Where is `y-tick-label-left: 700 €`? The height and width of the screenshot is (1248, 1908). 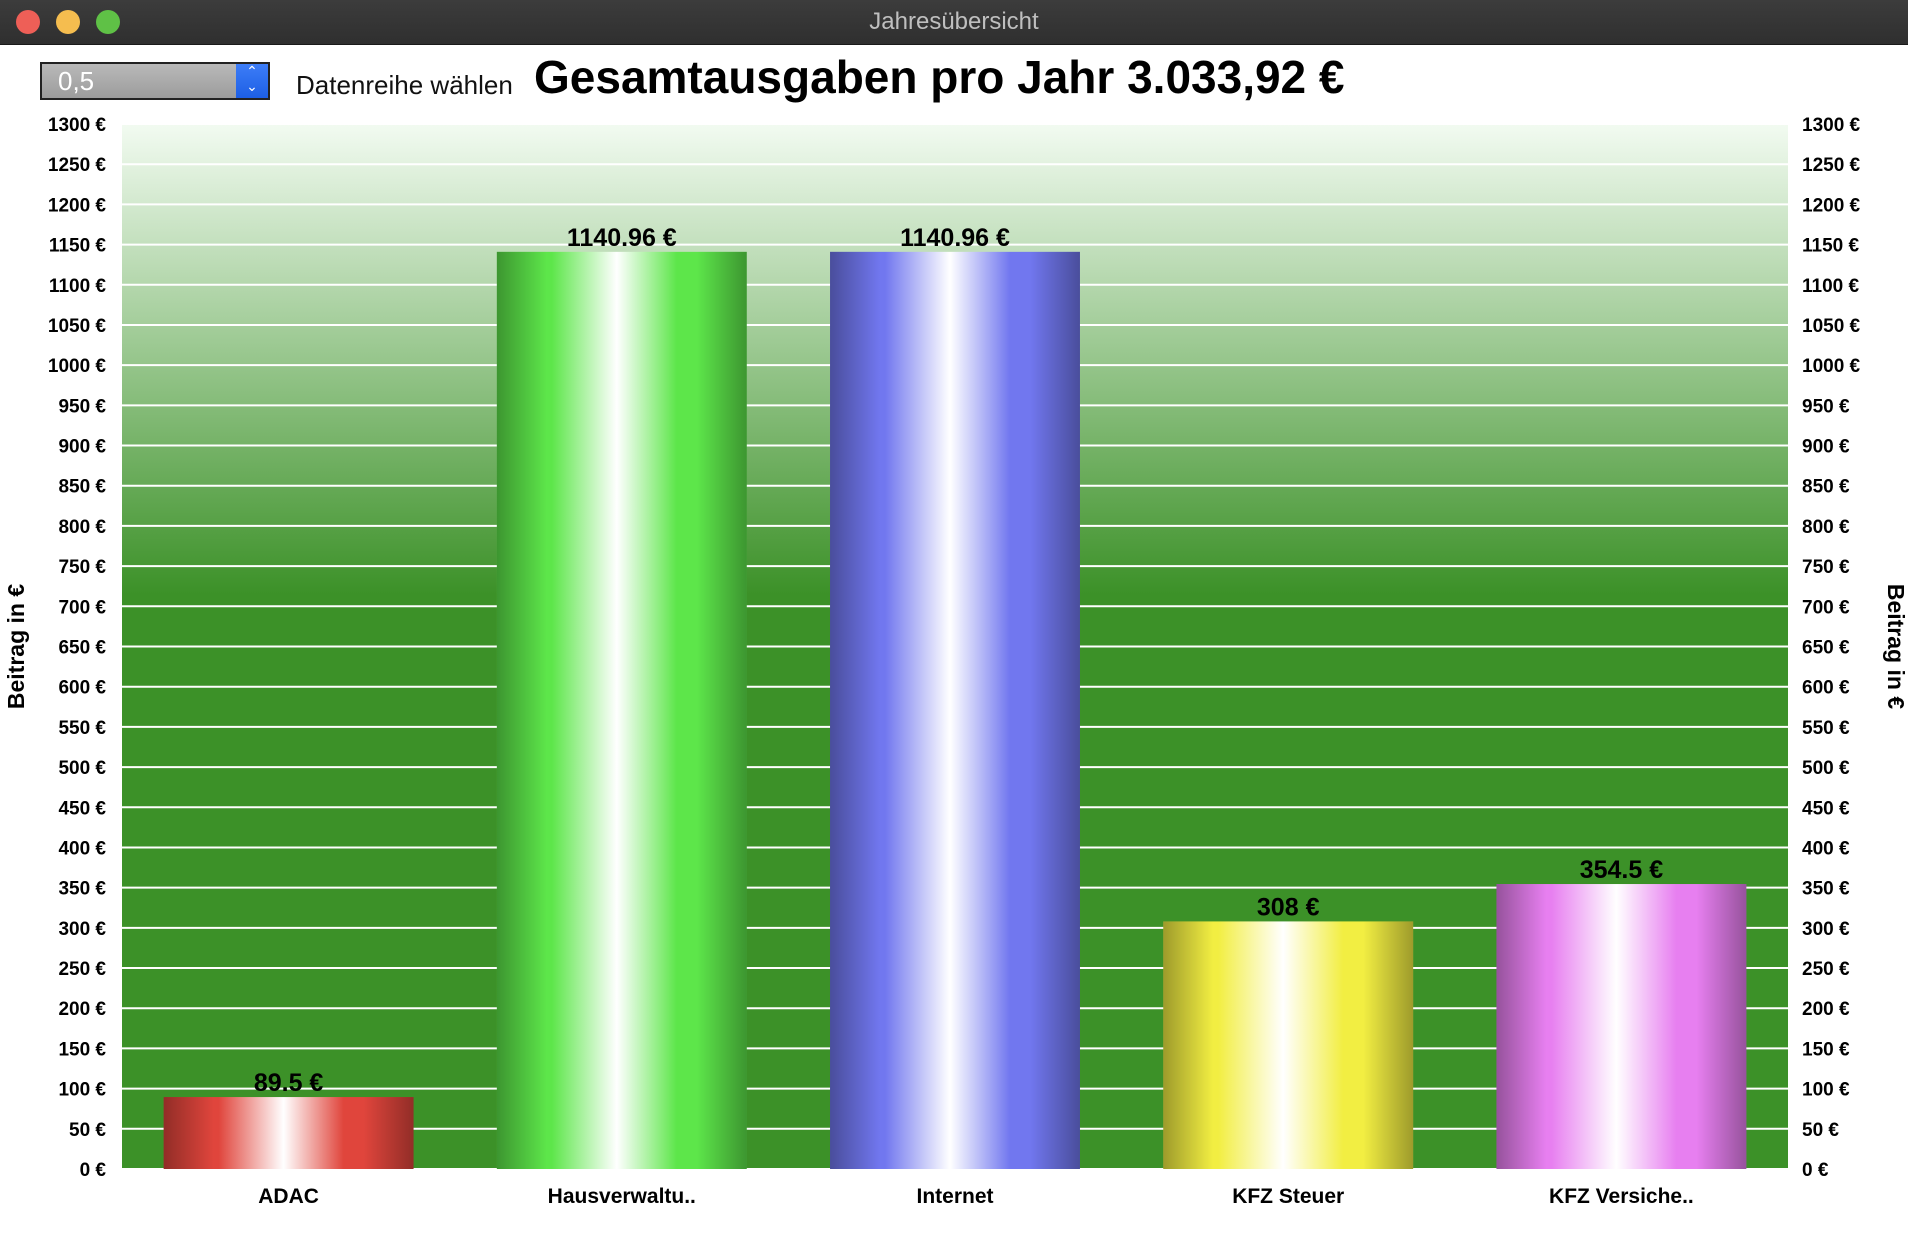 y-tick-label-left: 700 € is located at coordinates (82, 607).